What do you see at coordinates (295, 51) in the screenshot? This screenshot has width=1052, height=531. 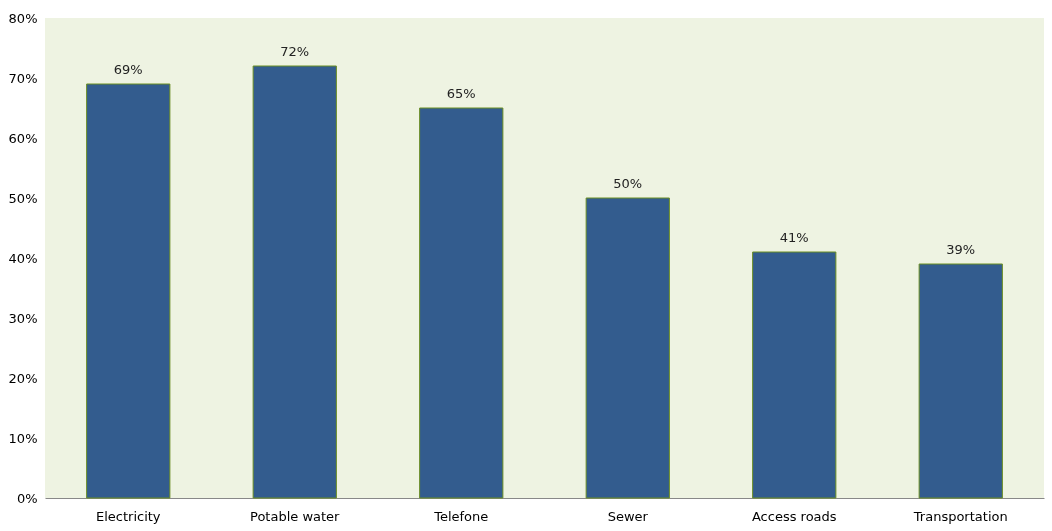 I see `data-label: 72%` at bounding box center [295, 51].